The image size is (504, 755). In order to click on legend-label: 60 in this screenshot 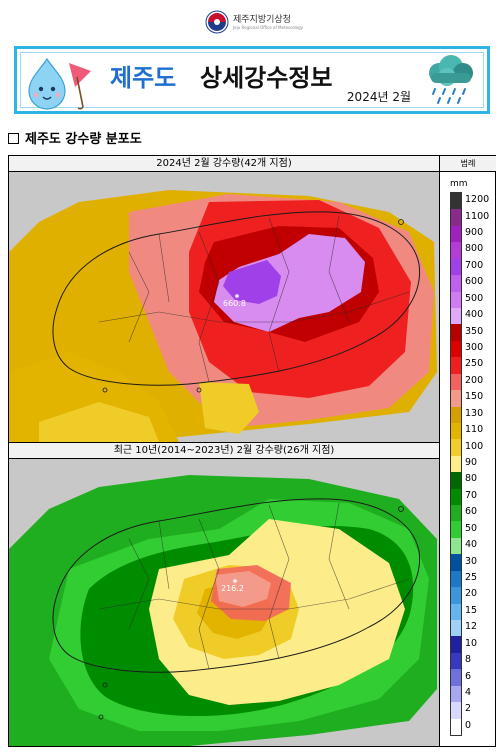, I will do `click(471, 512)`.